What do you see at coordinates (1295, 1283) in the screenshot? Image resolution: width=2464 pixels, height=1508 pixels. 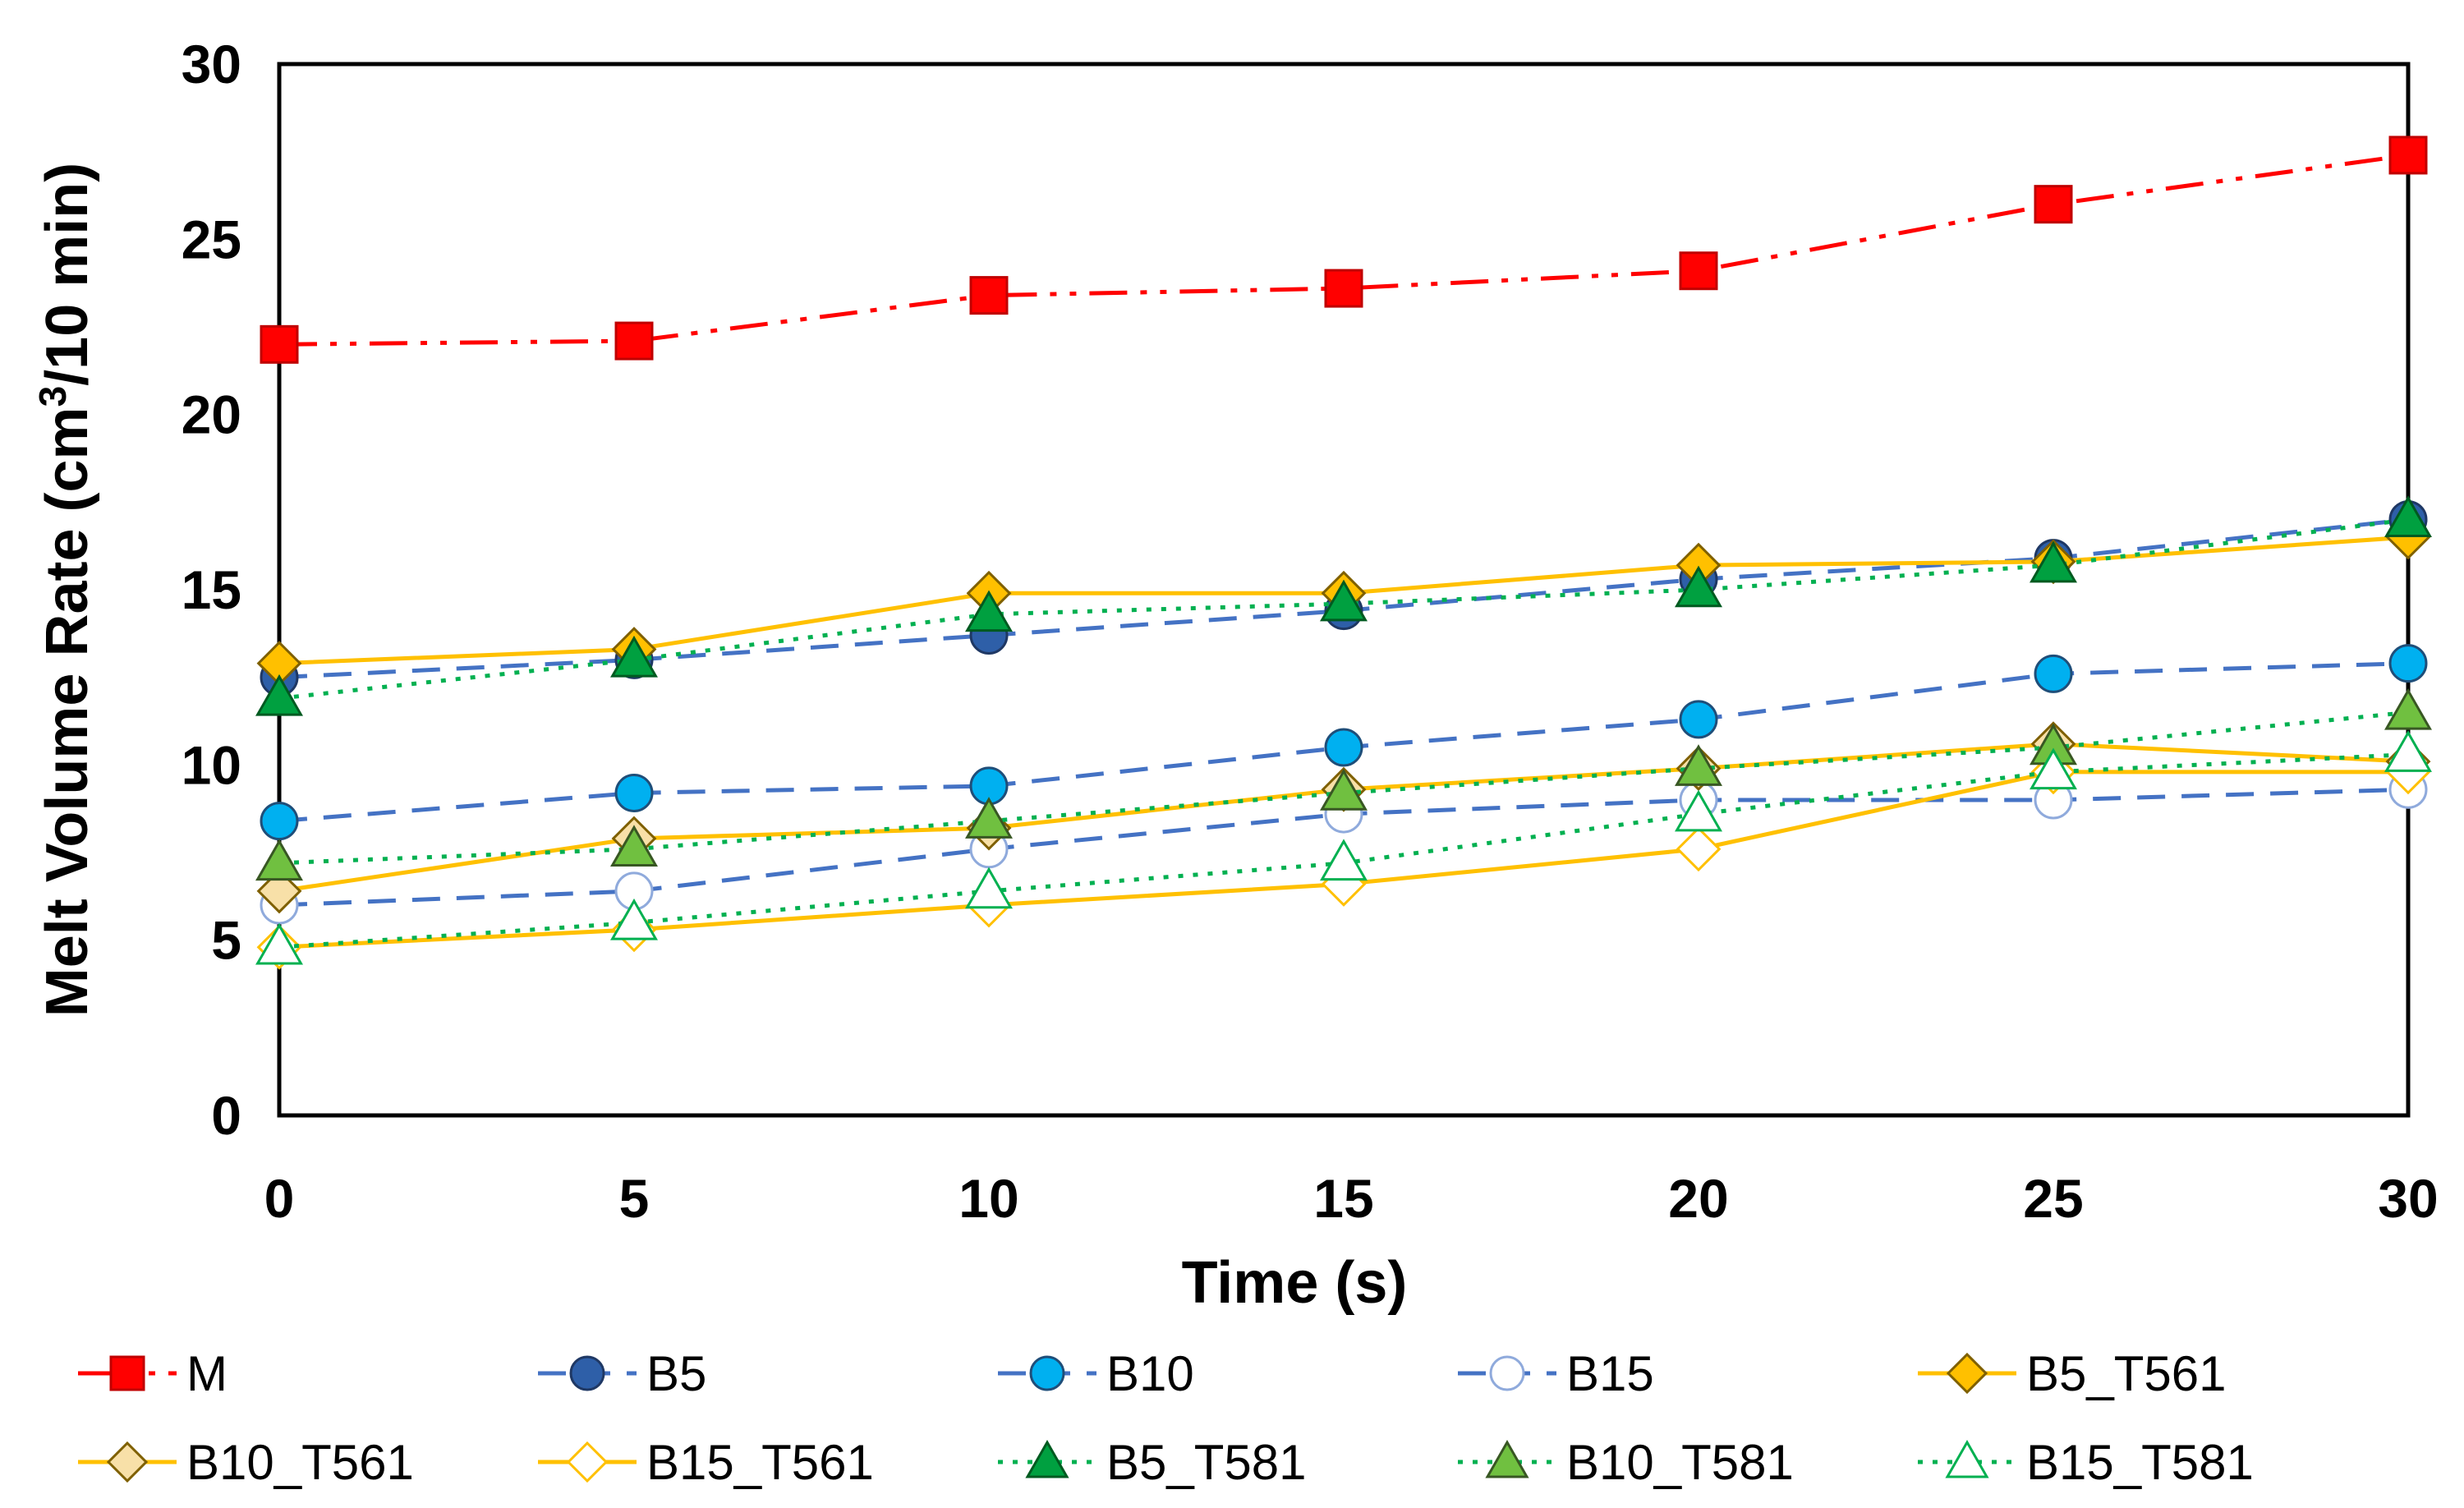 I see `x-axis-title: Time (s)` at bounding box center [1295, 1283].